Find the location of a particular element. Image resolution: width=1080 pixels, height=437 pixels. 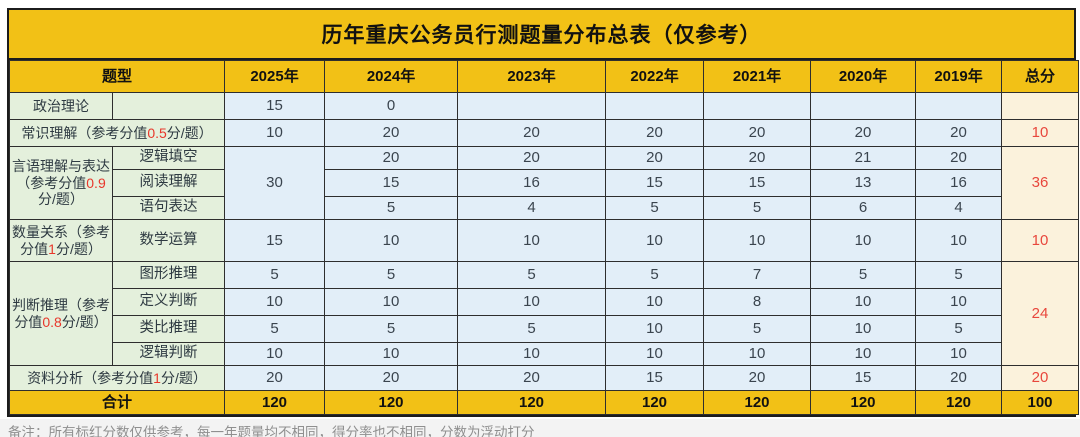

label-text: 资料分析（参考分值 is located at coordinates (90, 377).